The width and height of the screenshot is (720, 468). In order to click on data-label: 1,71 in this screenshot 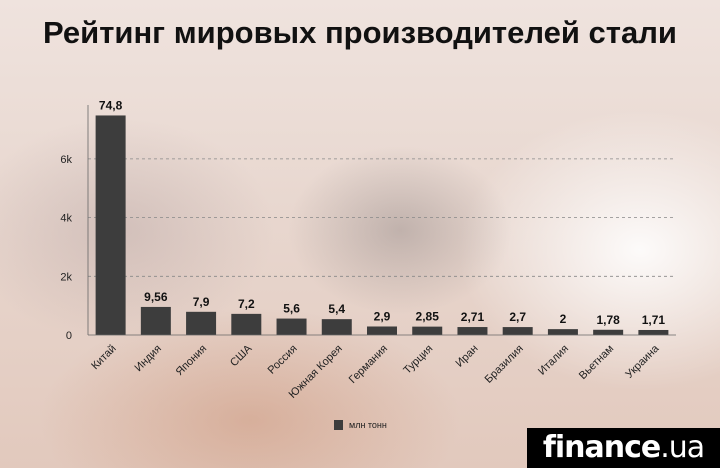, I will do `click(654, 320)`.